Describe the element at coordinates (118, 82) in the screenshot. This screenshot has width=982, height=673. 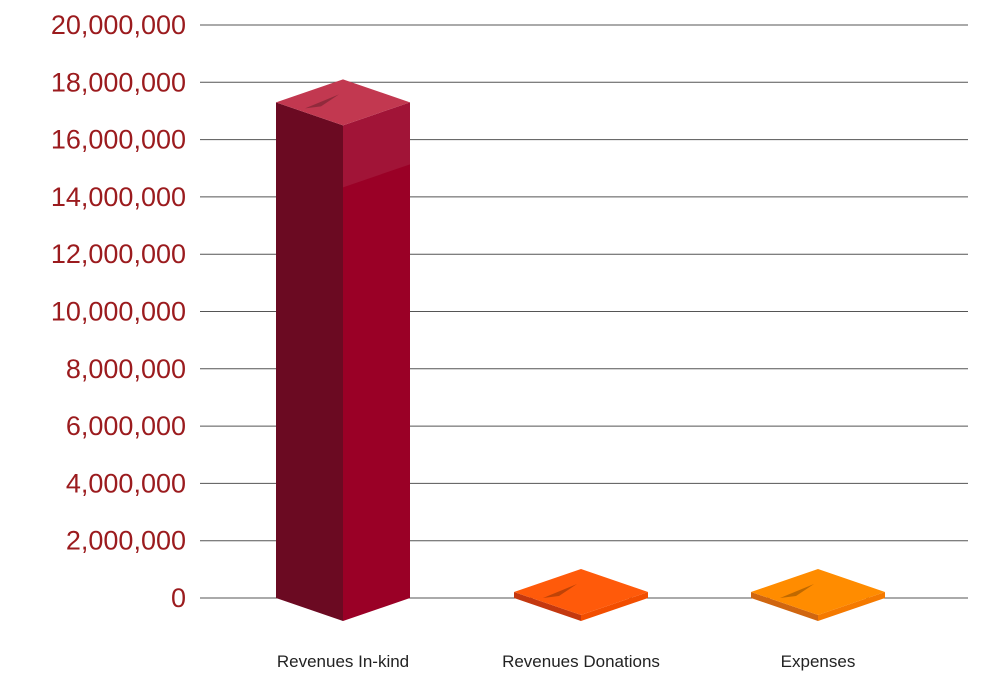
I see `y-tick-label: 18,000,000` at that location.